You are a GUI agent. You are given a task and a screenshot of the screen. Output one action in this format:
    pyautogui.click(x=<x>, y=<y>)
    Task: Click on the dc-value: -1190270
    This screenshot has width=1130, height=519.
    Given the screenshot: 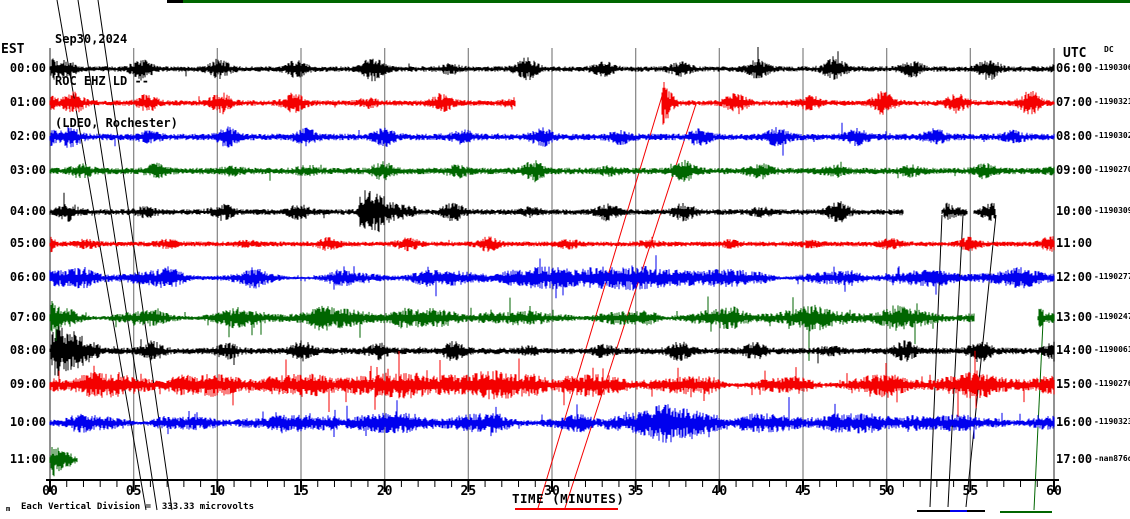 What is the action you would take?
    pyautogui.click(x=1112, y=169)
    